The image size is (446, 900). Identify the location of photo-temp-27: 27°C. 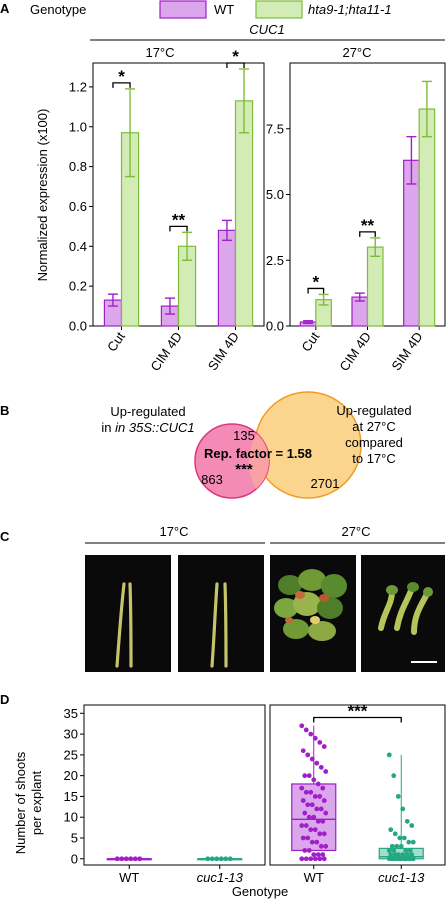
(355, 531).